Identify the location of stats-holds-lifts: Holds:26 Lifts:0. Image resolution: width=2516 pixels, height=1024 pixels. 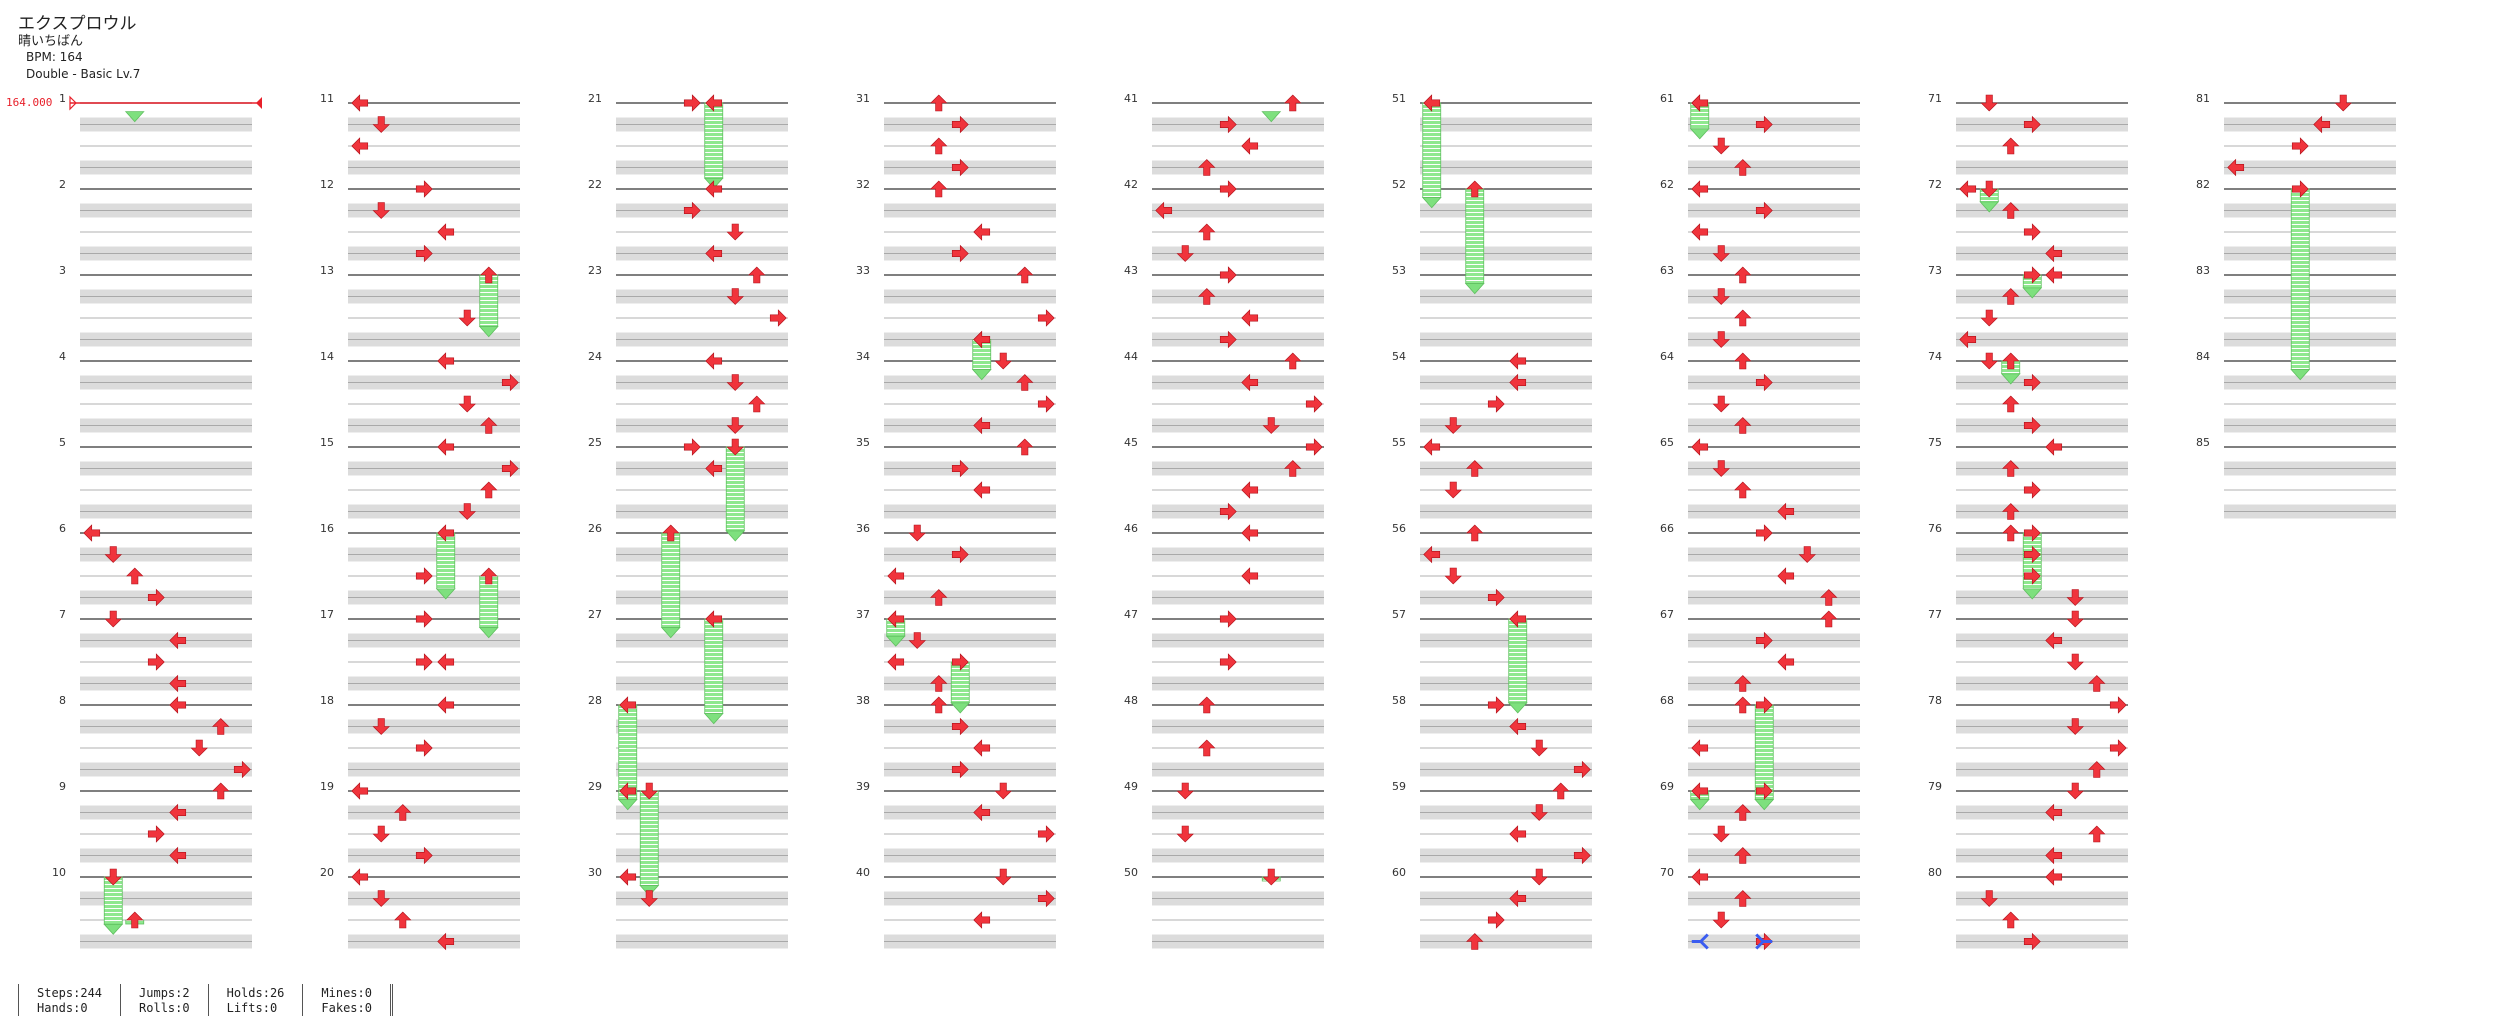
(255, 1000).